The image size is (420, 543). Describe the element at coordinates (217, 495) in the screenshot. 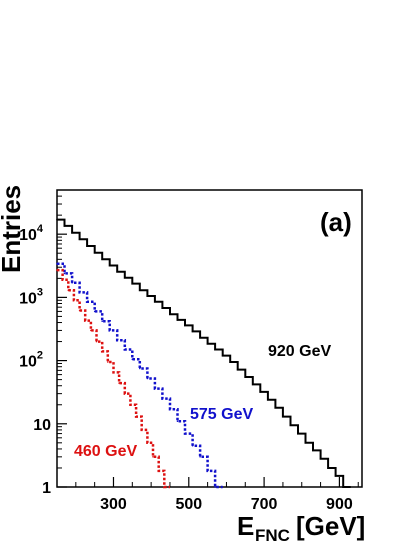

I see `x-axis-ticks: 300 500 700 900` at that location.